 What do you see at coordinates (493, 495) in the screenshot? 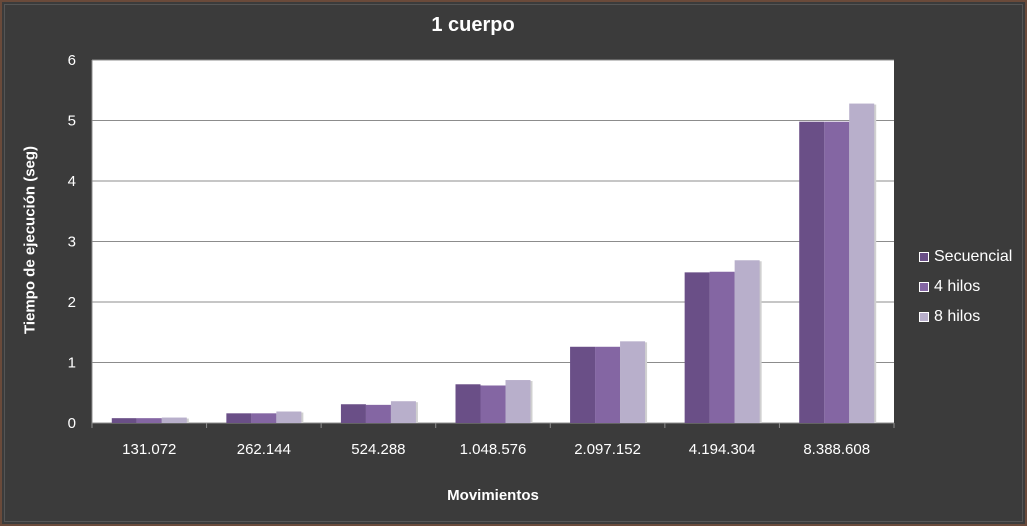
I see `x-axis-title: Movimientos` at bounding box center [493, 495].